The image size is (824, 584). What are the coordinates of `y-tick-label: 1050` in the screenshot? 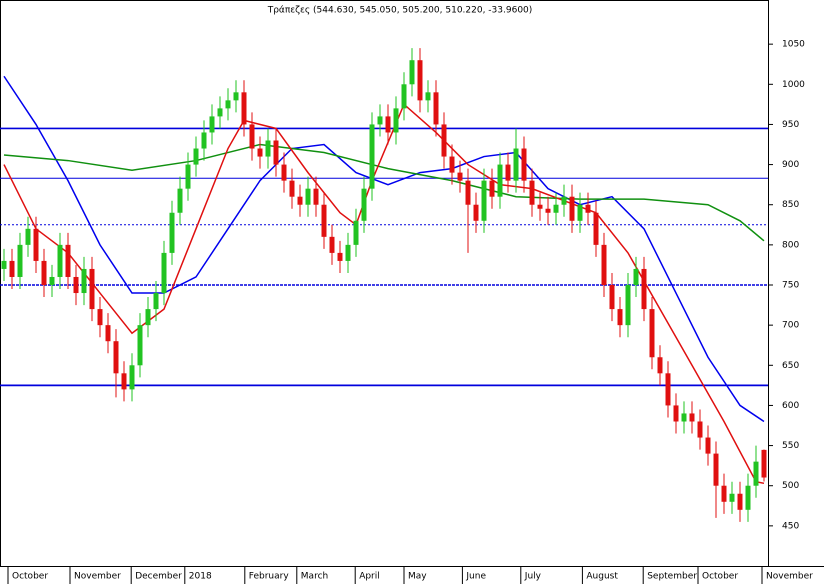 It's located at (793, 45).